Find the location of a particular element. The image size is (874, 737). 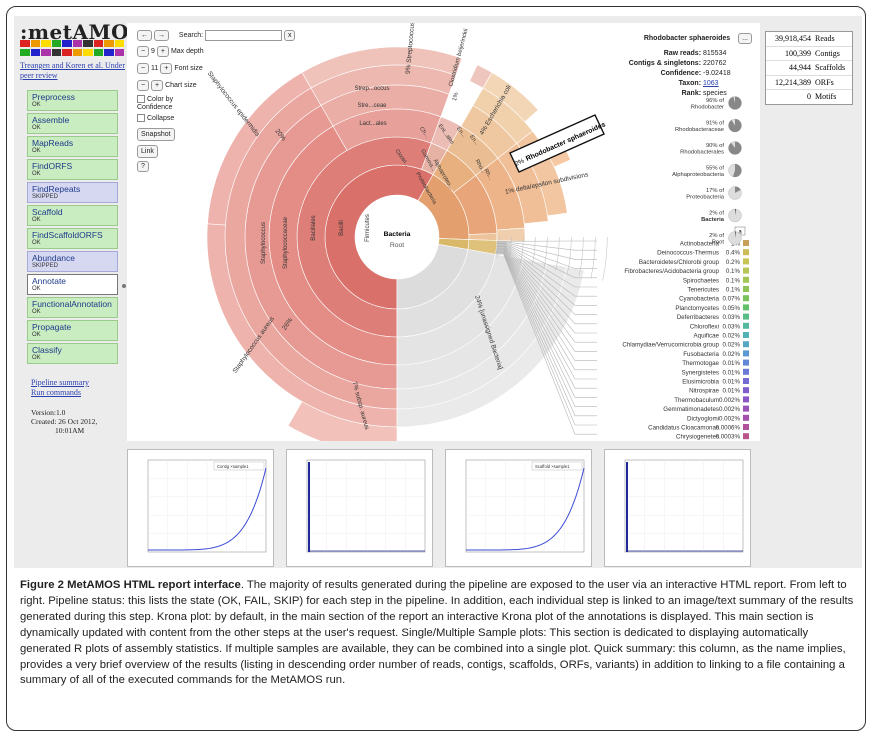

chart-size-plus: + is located at coordinates (157, 85).